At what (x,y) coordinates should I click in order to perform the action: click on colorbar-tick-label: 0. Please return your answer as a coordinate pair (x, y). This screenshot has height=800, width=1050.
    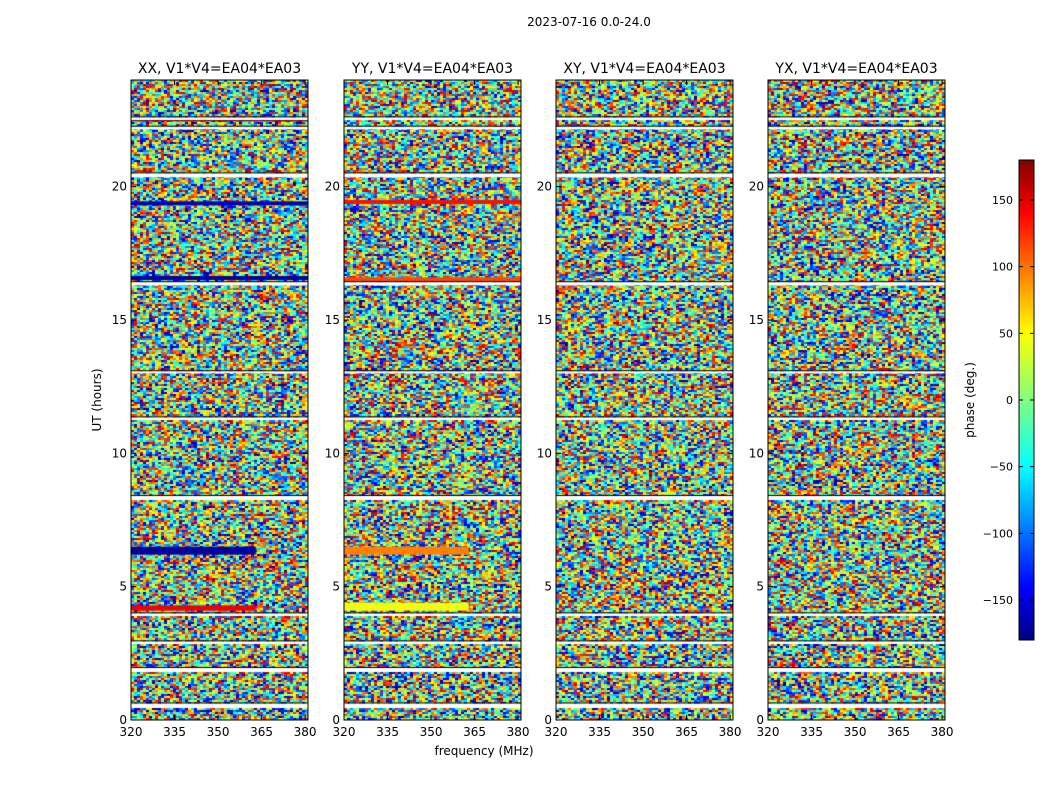
    Looking at the image, I should click on (1009, 400).